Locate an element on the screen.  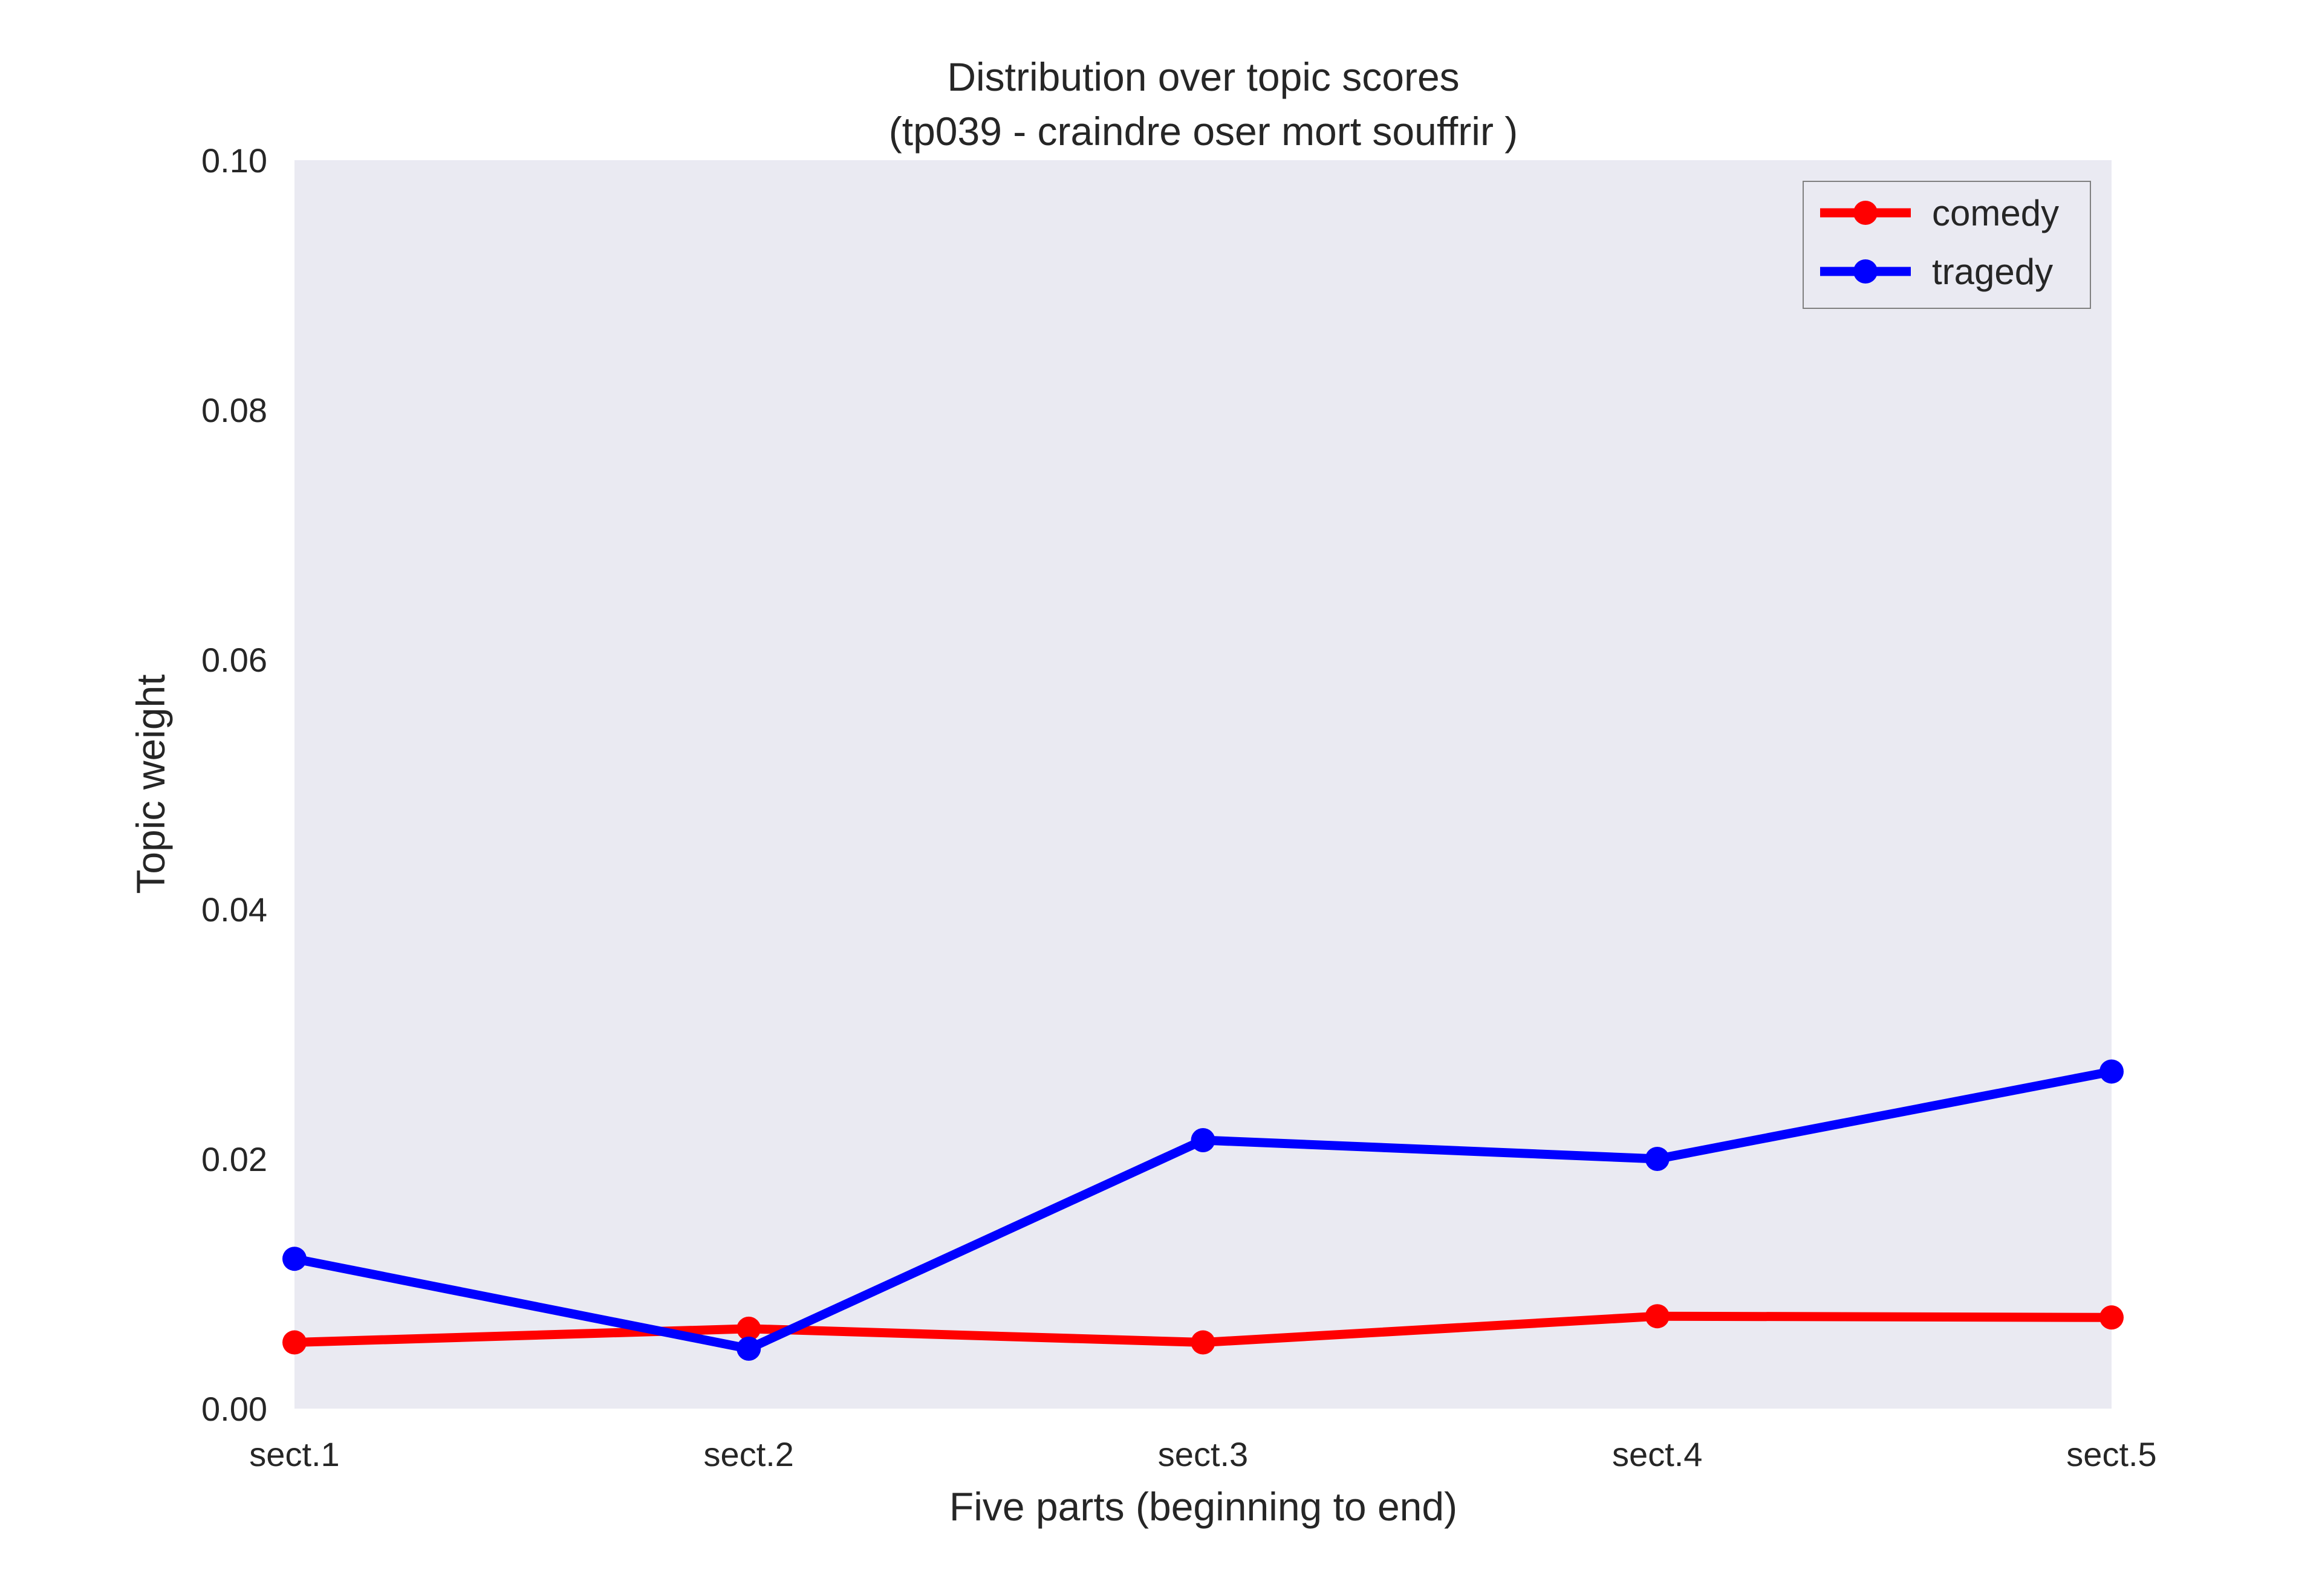
y-tick-label: 0.00 is located at coordinates (234, 1409).